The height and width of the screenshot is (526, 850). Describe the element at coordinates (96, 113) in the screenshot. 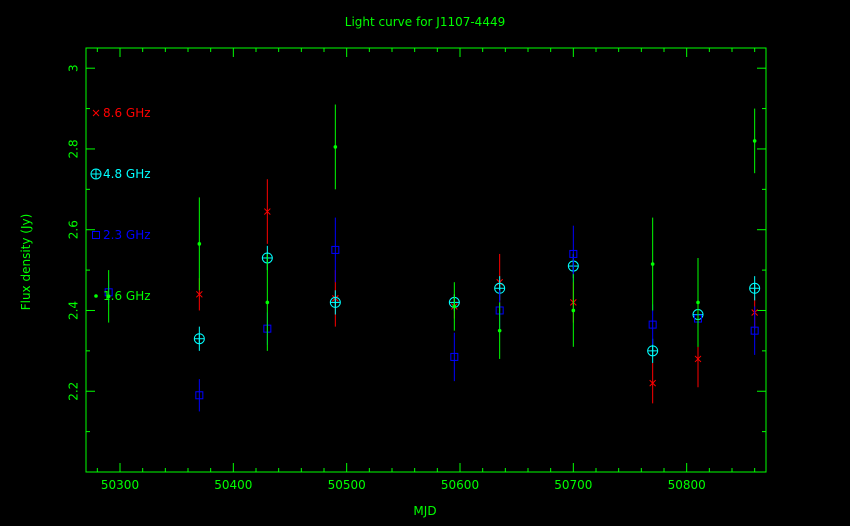

I see `legend-marker-8-6-ghz` at that location.